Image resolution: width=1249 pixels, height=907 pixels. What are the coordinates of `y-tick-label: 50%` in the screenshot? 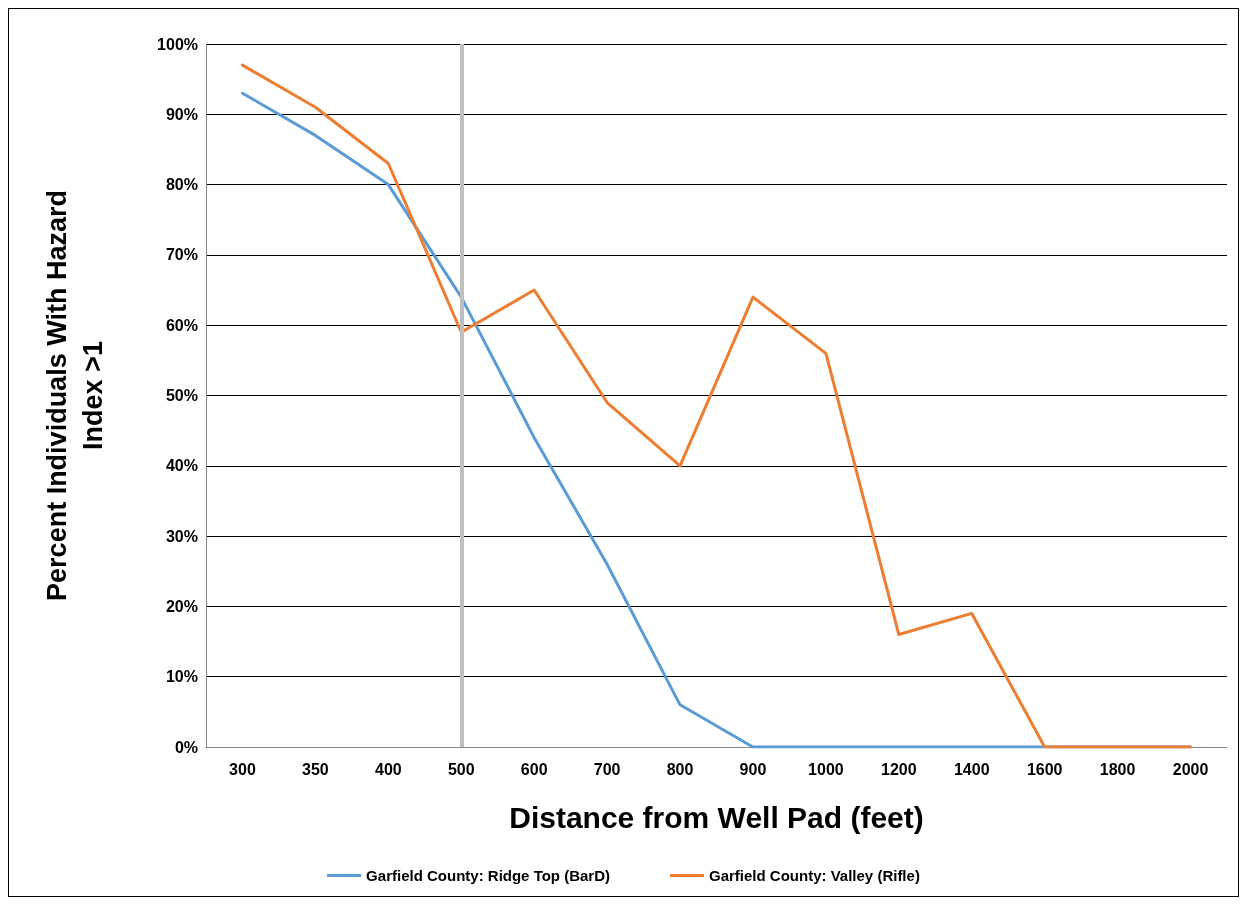 It's located at (181, 395).